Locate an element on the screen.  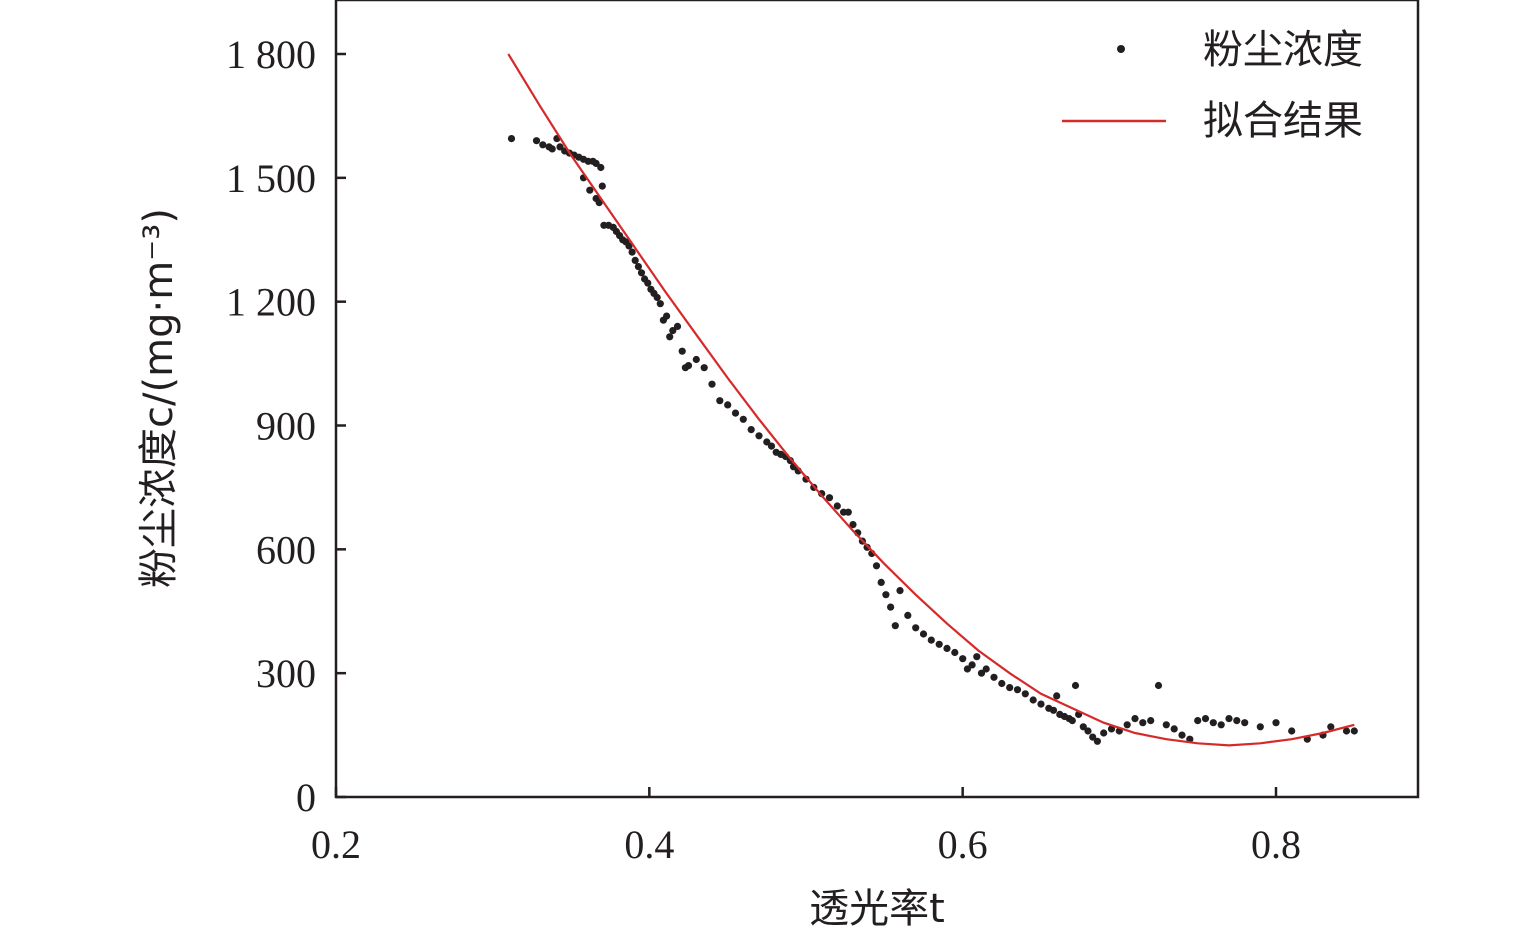
x-tick-label: 0.6 is located at coordinates (963, 844).